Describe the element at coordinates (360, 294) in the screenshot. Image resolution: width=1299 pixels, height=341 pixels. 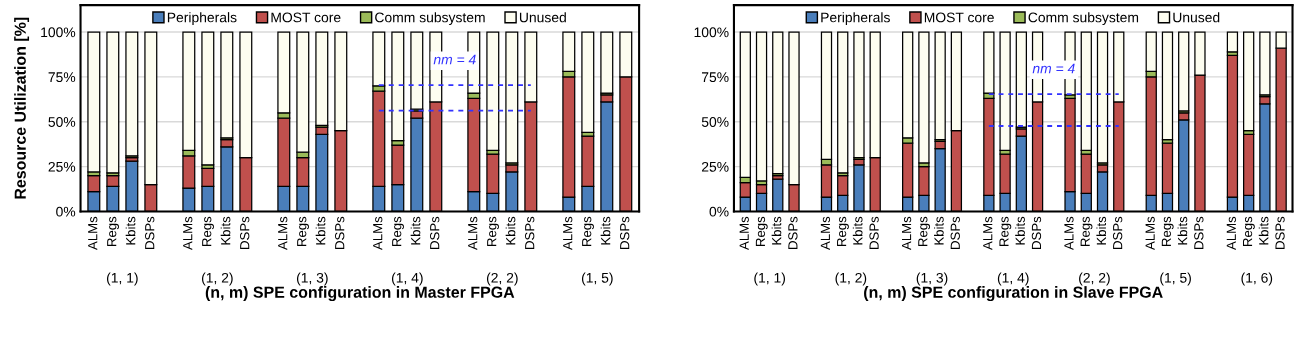
I see `x-axis-title: (n, m) SPE configuration in Master FPGA` at that location.